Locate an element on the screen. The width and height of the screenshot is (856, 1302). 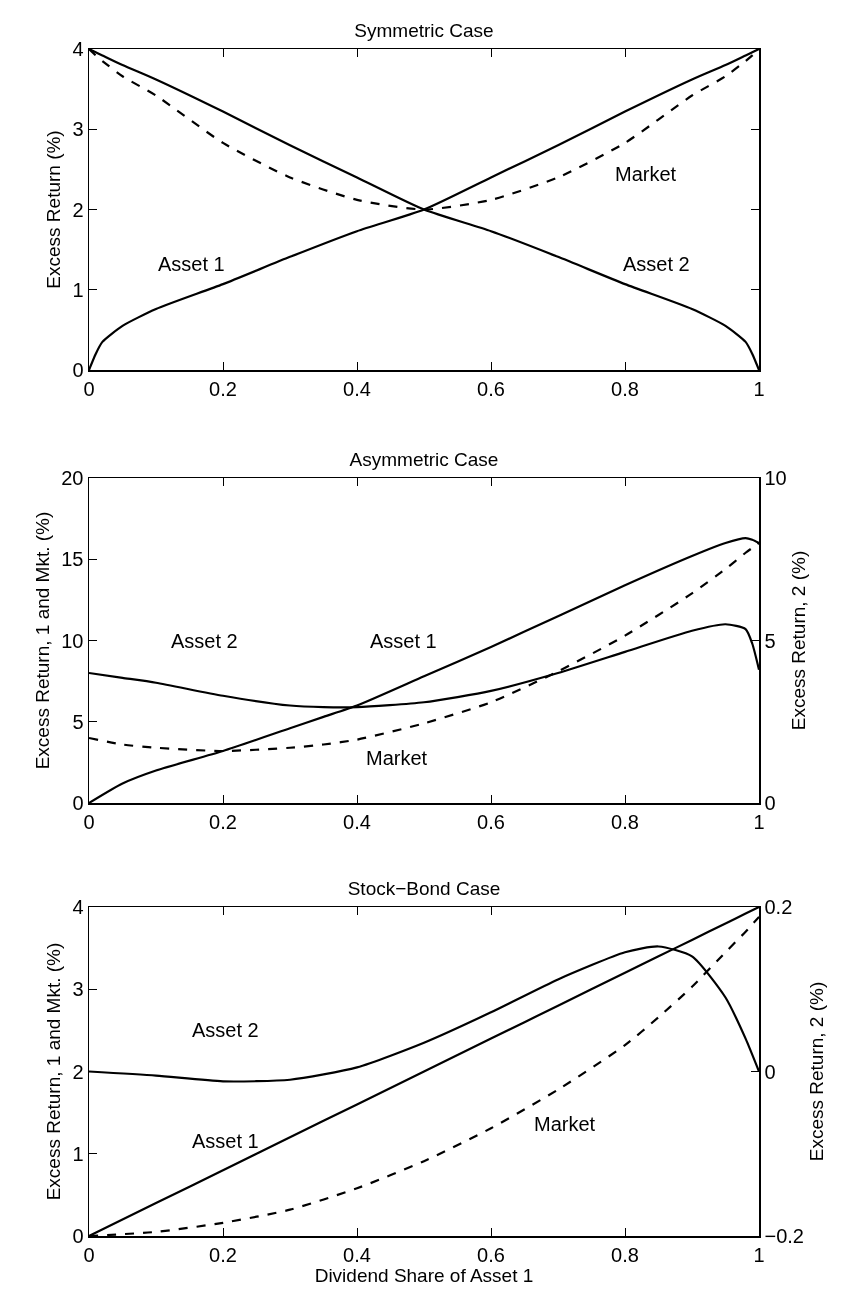
y2-tick-label: 10 is located at coordinates (775, 478).